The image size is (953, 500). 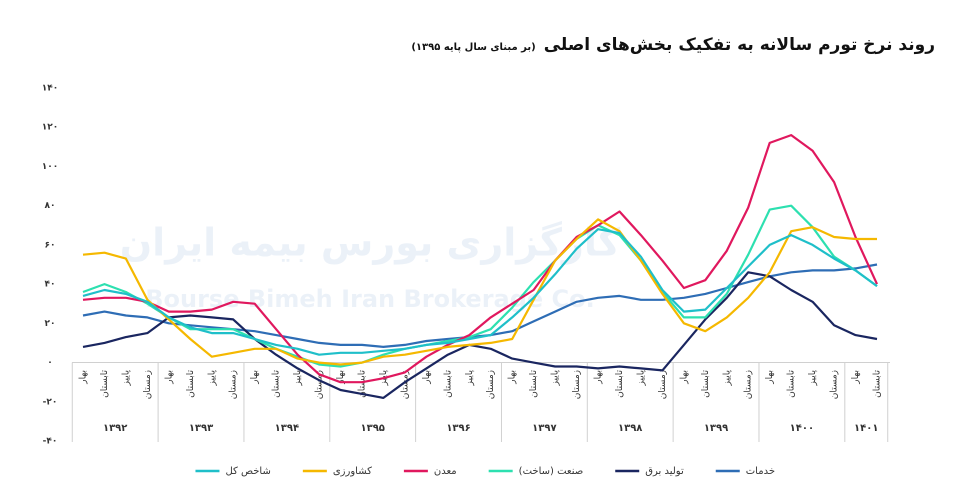 I want to click on y-tick-label: -۲۰, so click(x=50, y=402).